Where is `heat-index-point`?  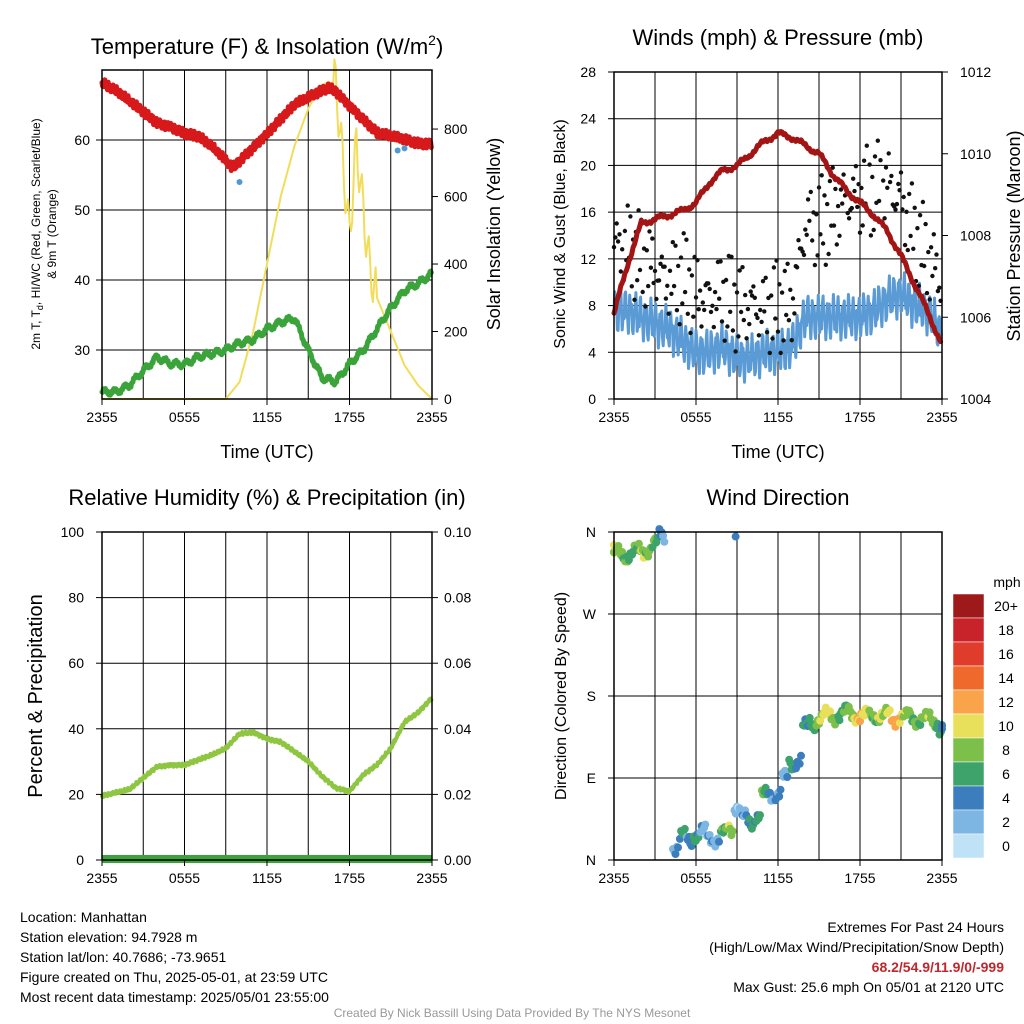
heat-index-point is located at coordinates (397, 150).